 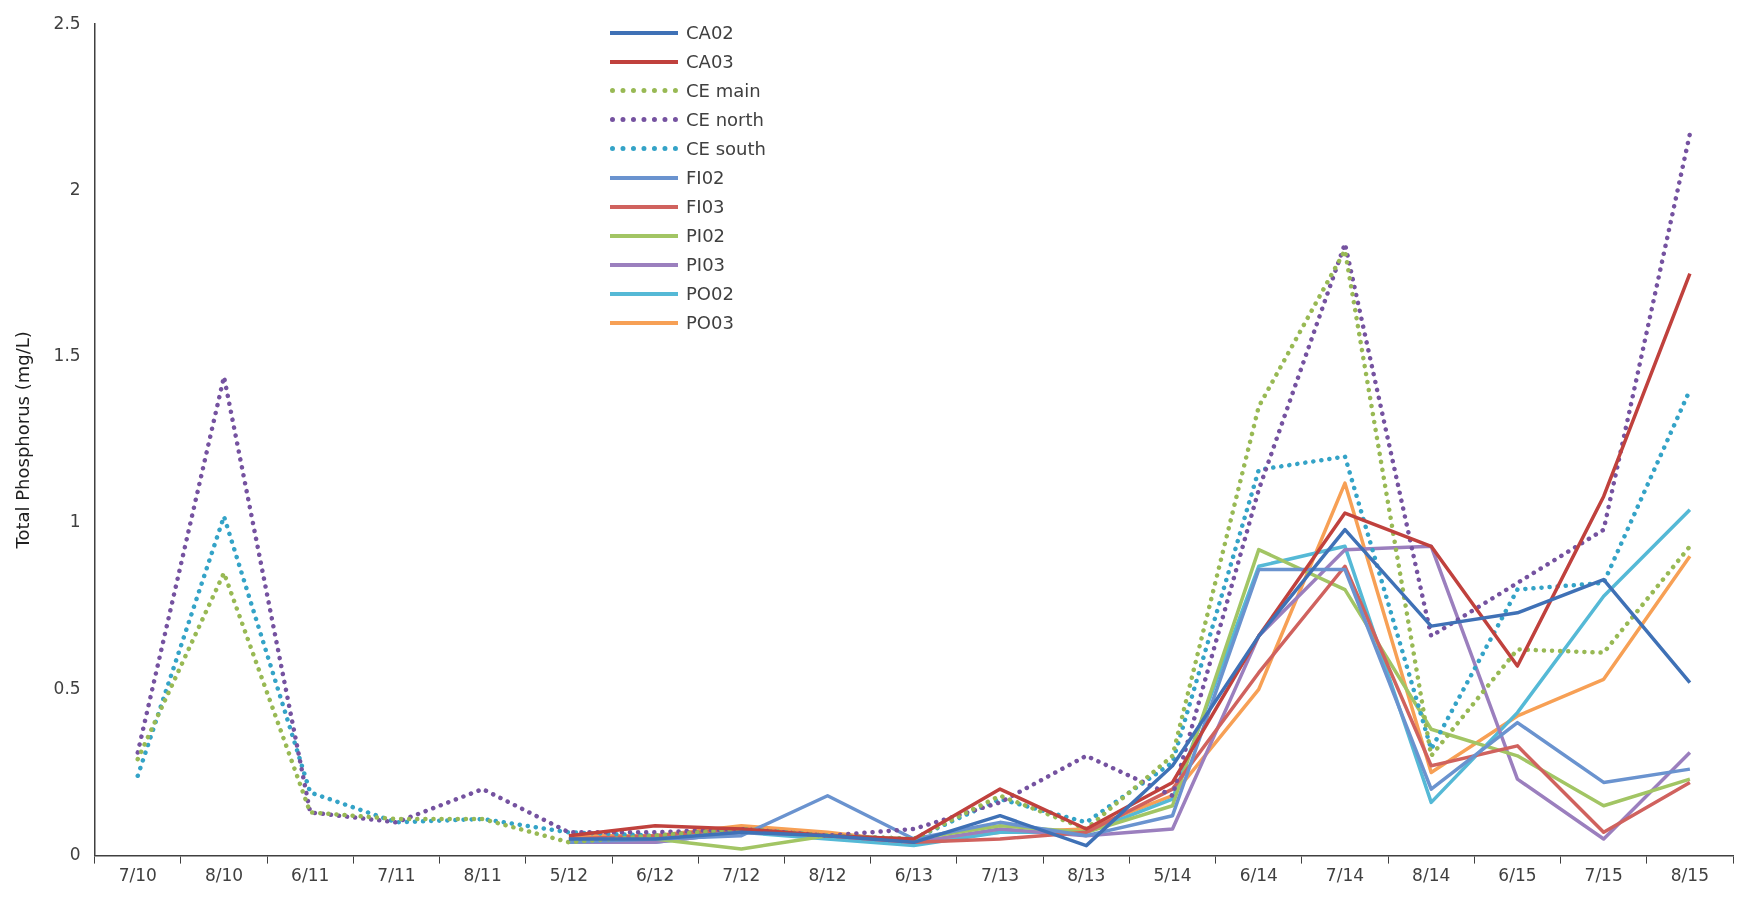 I want to click on y-tick-label: 0.5, so click(x=67, y=687).